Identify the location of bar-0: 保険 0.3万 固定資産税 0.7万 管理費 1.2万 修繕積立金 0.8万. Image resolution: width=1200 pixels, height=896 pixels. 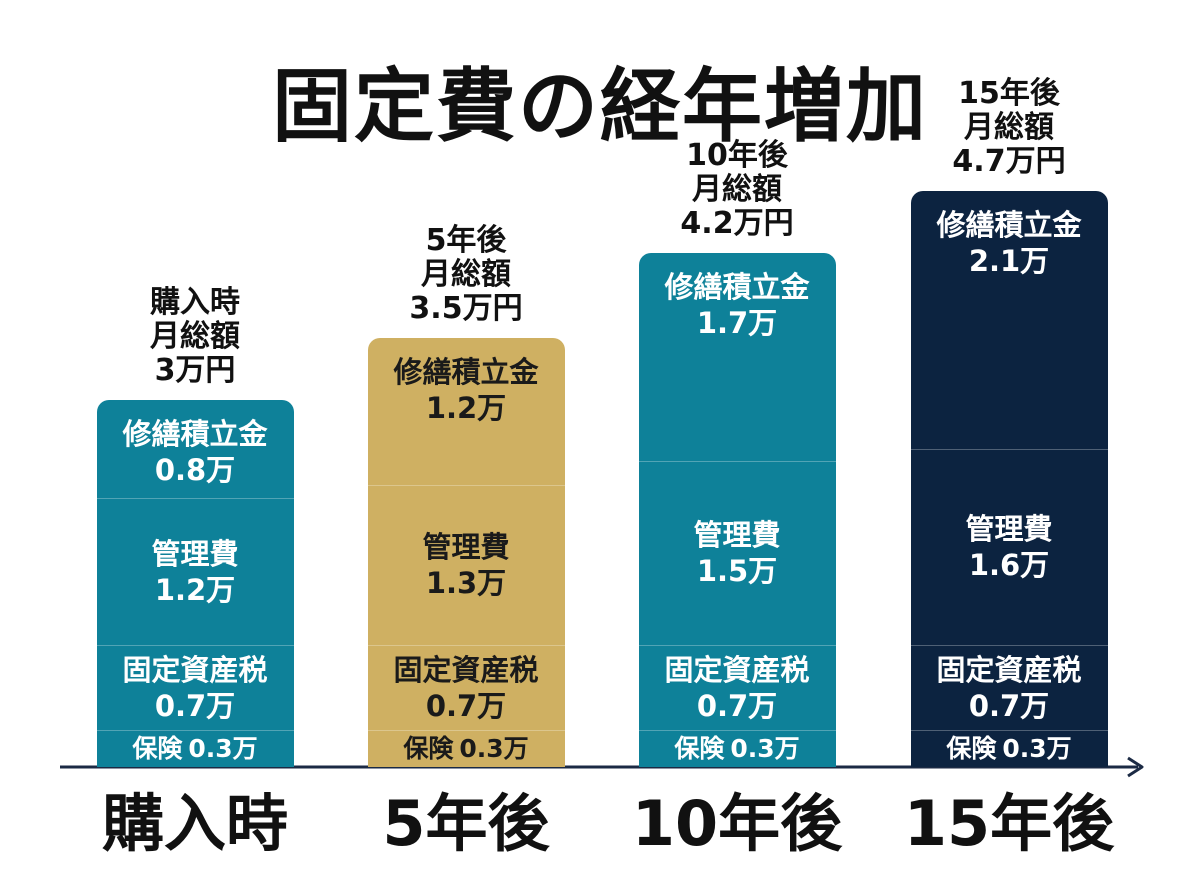
(195, 583).